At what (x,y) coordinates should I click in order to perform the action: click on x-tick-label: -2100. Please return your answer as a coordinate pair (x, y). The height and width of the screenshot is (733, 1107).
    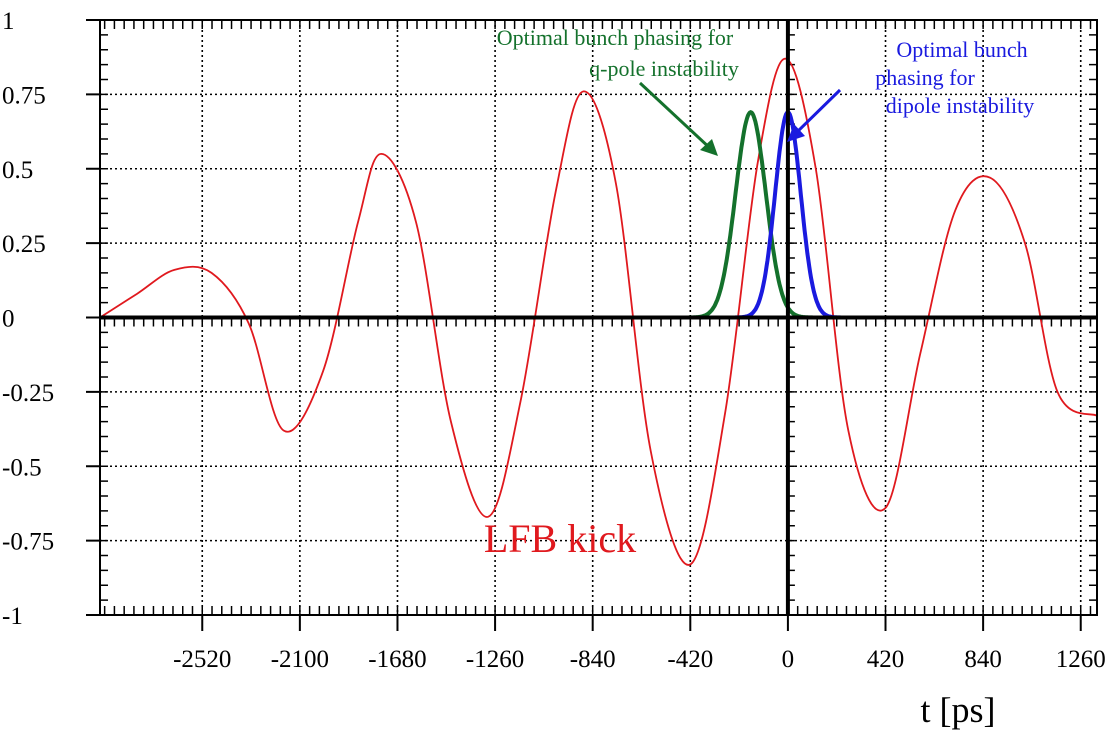
    Looking at the image, I should click on (300, 659).